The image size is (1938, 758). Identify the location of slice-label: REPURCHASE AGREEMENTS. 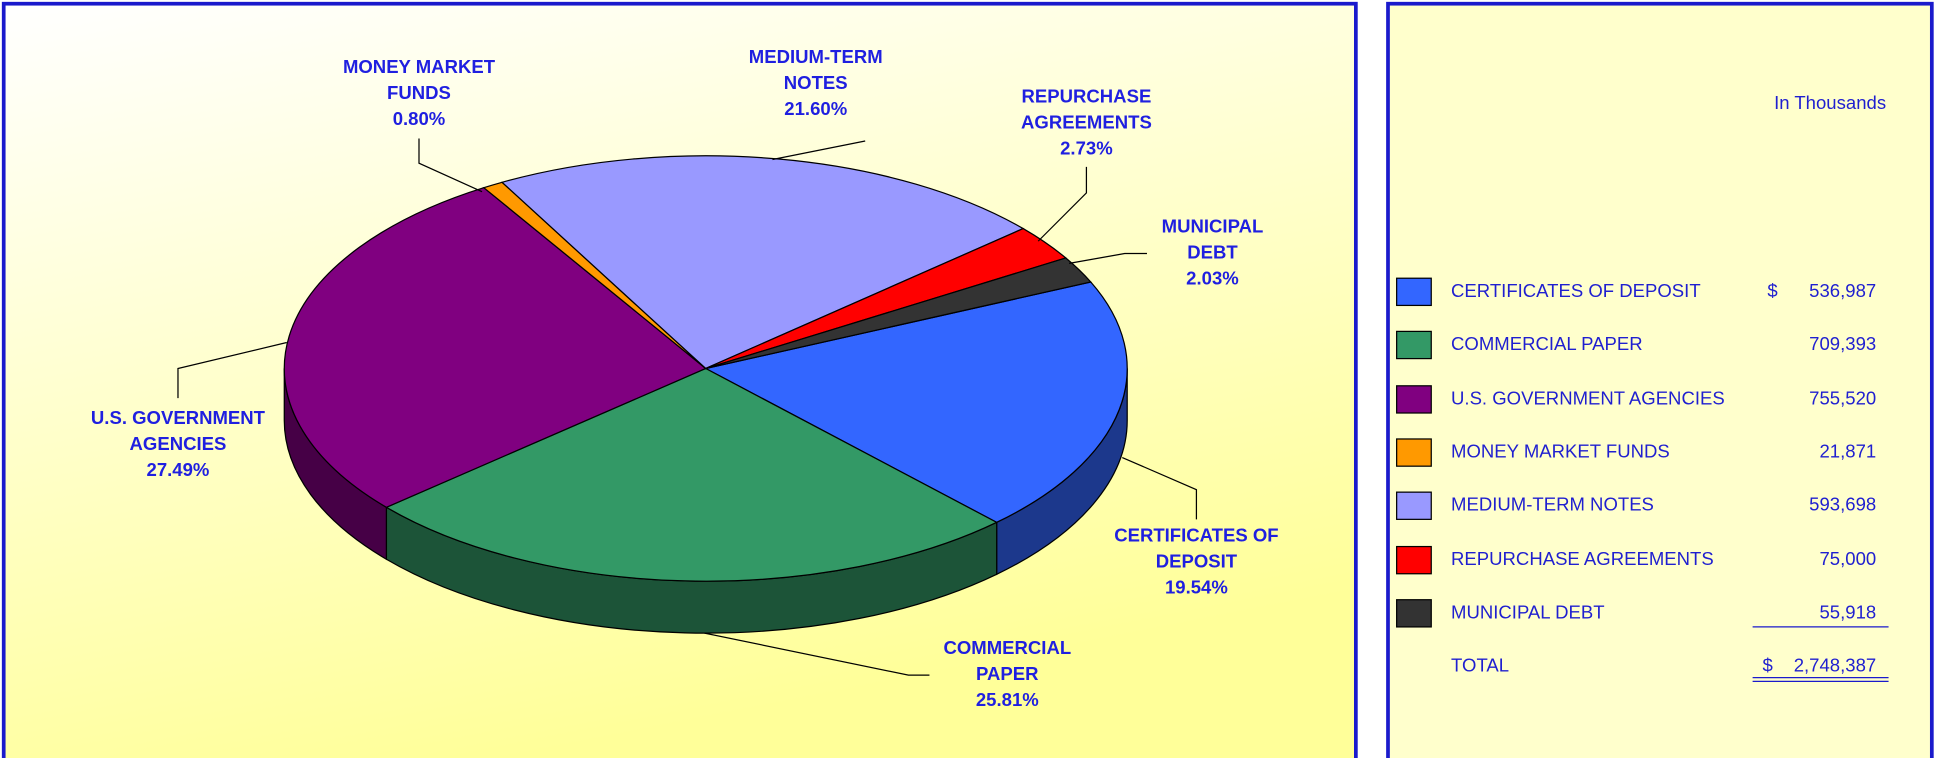
(1086, 110).